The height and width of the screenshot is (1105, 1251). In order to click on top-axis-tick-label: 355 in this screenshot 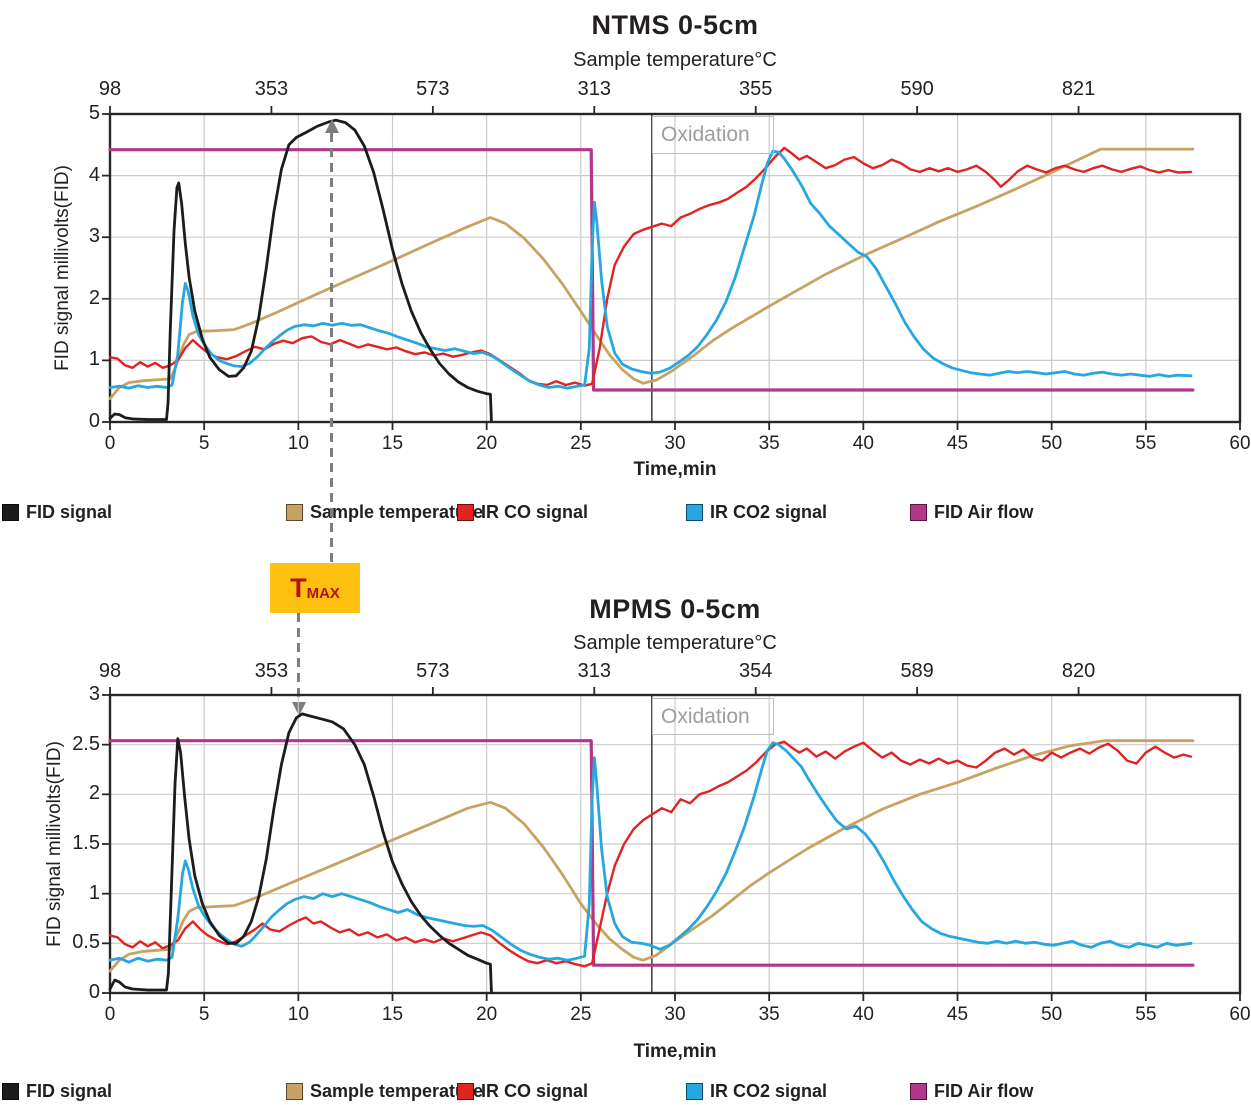, I will do `click(756, 89)`.